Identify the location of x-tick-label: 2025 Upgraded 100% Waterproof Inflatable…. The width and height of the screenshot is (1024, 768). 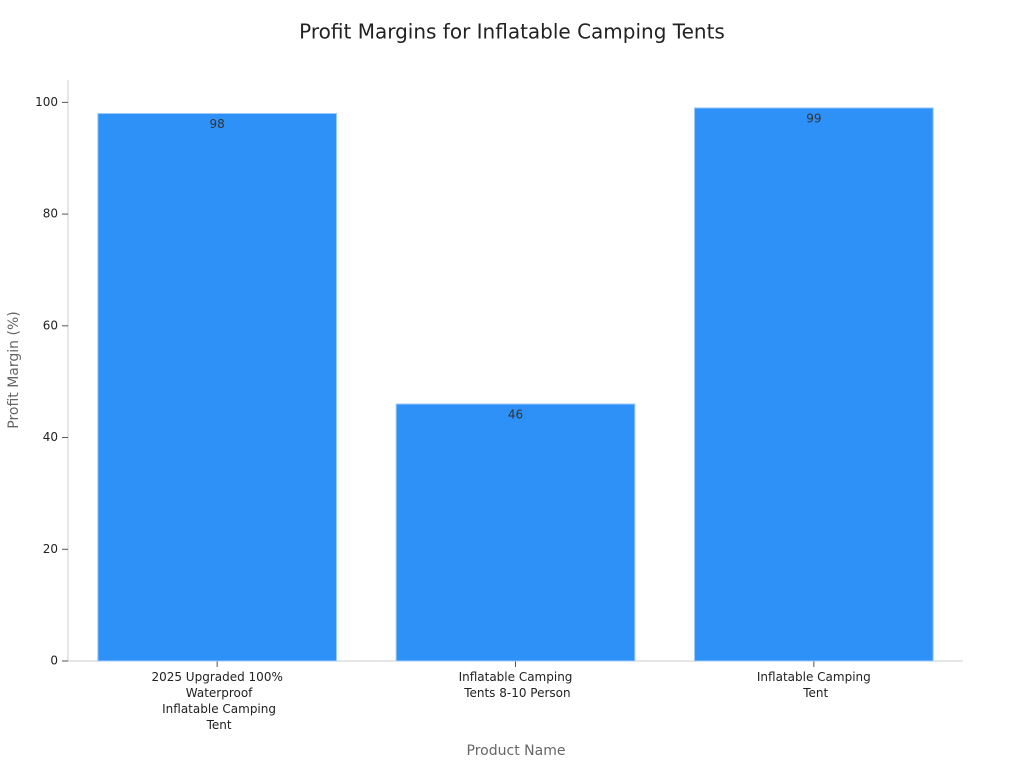
(216, 701).